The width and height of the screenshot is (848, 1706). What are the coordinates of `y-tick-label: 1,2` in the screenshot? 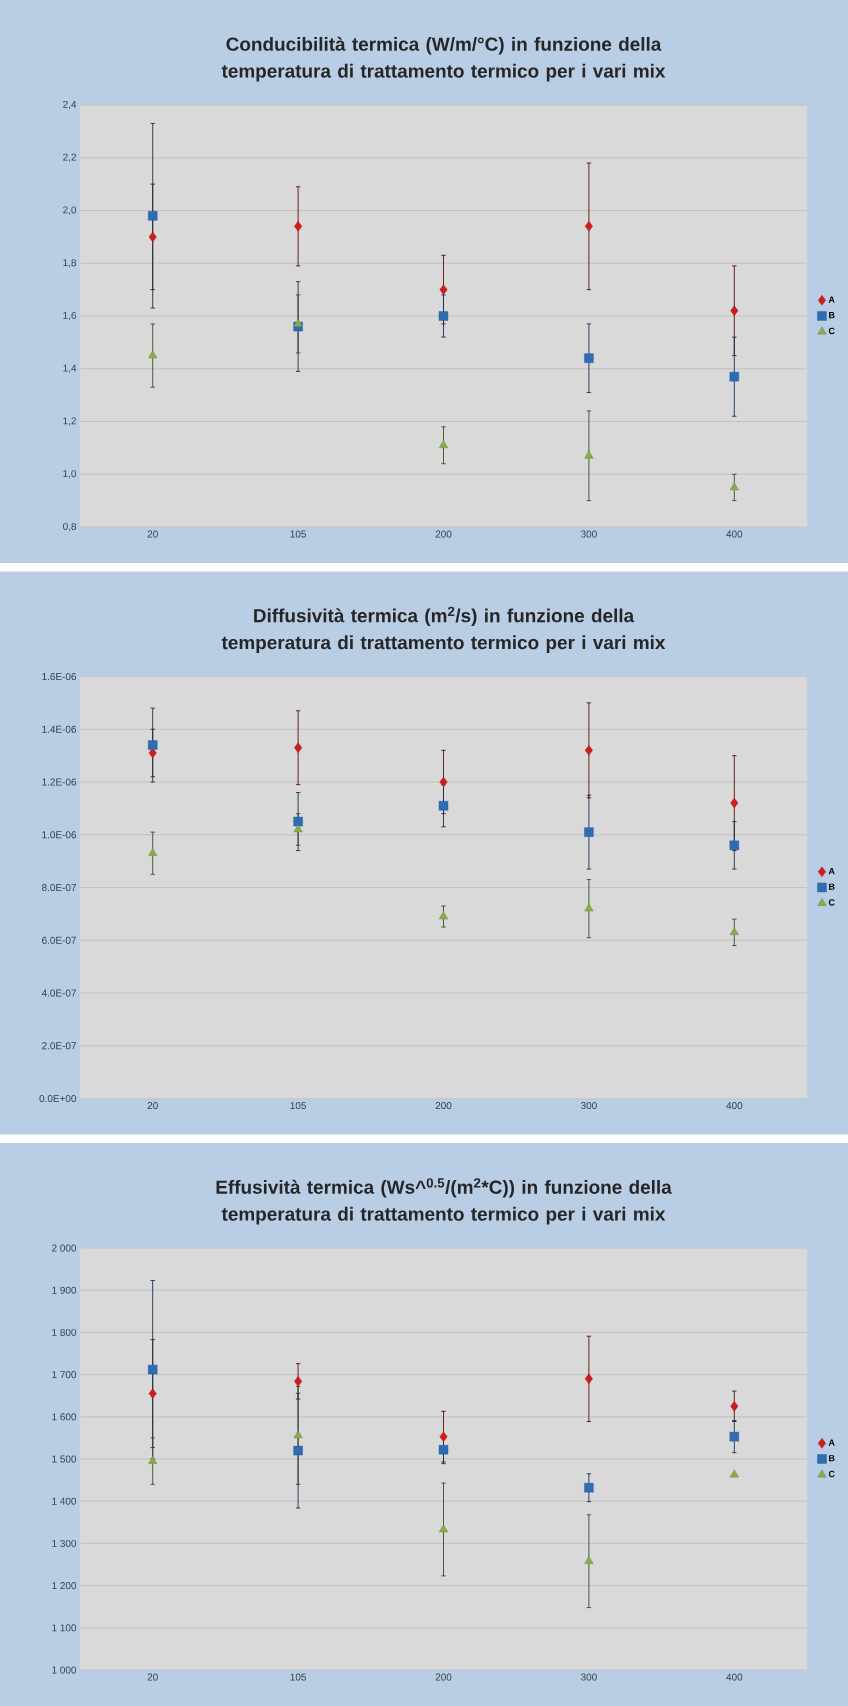 It's located at (69, 421).